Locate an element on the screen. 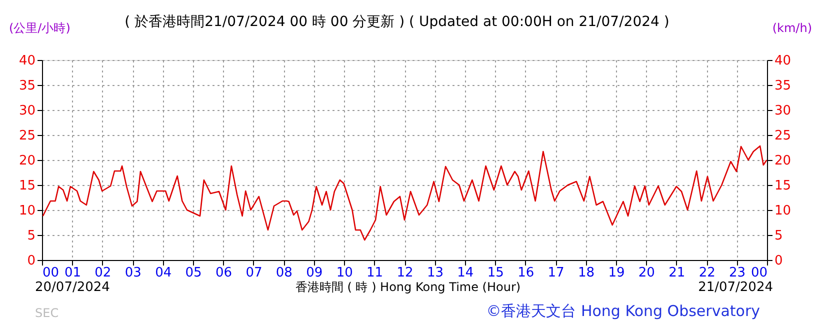 The image size is (819, 323). x-tick-label: 20 is located at coordinates (646, 273).